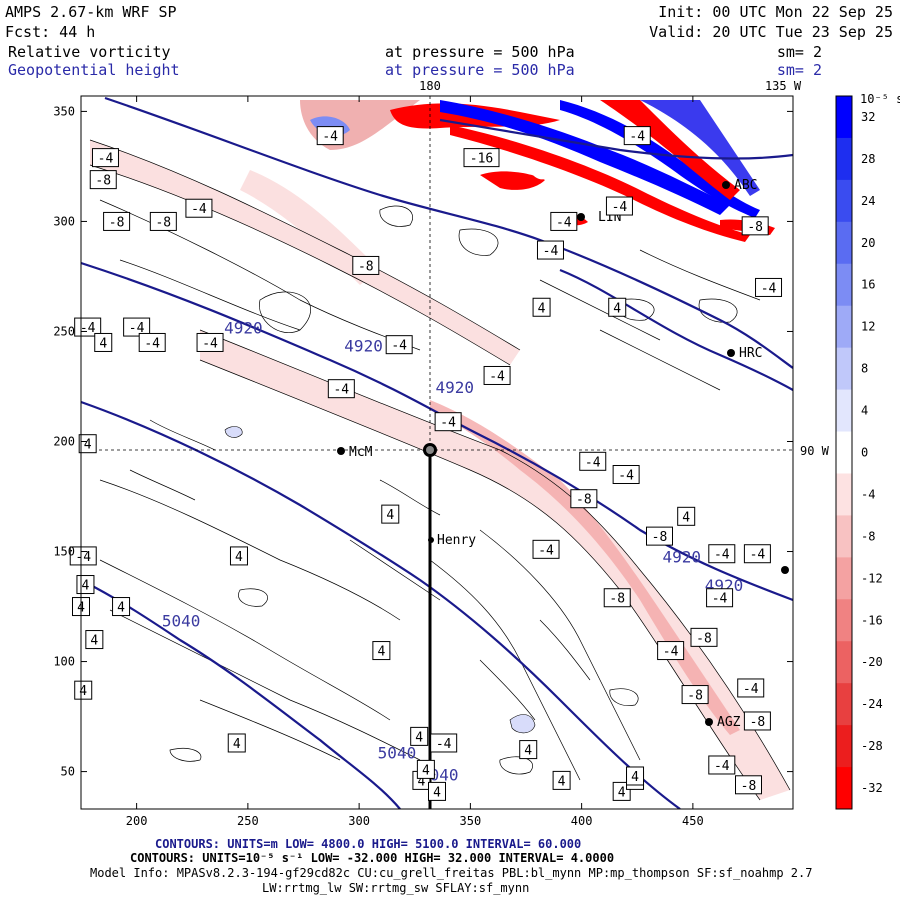  Describe the element at coordinates (50, 32) in the screenshot. I see `header-forecast-hour: Fcst: 44 h` at that location.